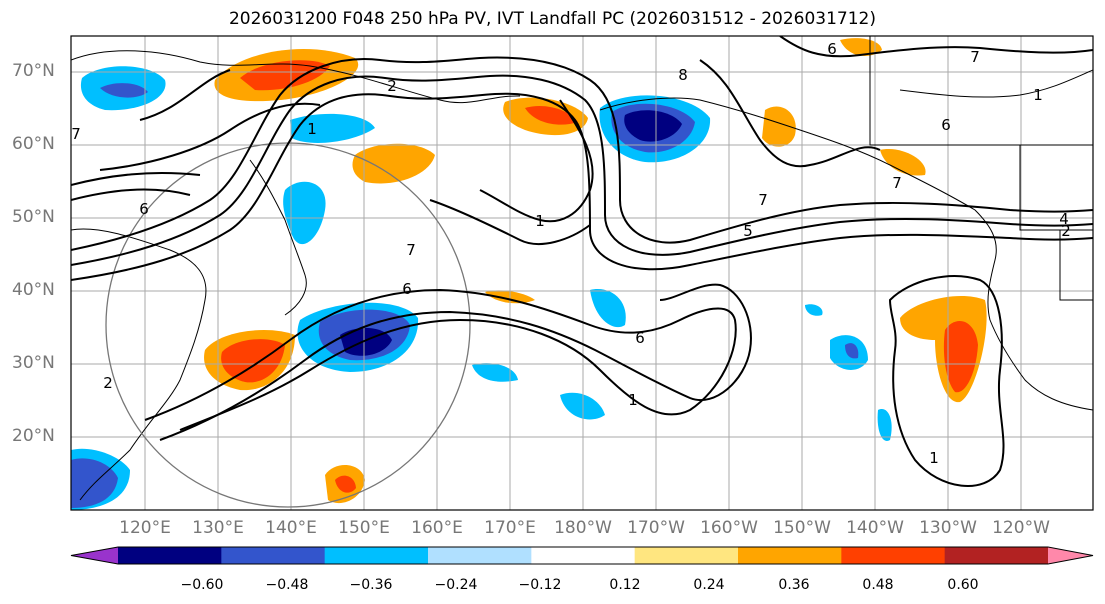  Describe the element at coordinates (218, 528) in the screenshot. I see `lon-label: 130°E` at that location.